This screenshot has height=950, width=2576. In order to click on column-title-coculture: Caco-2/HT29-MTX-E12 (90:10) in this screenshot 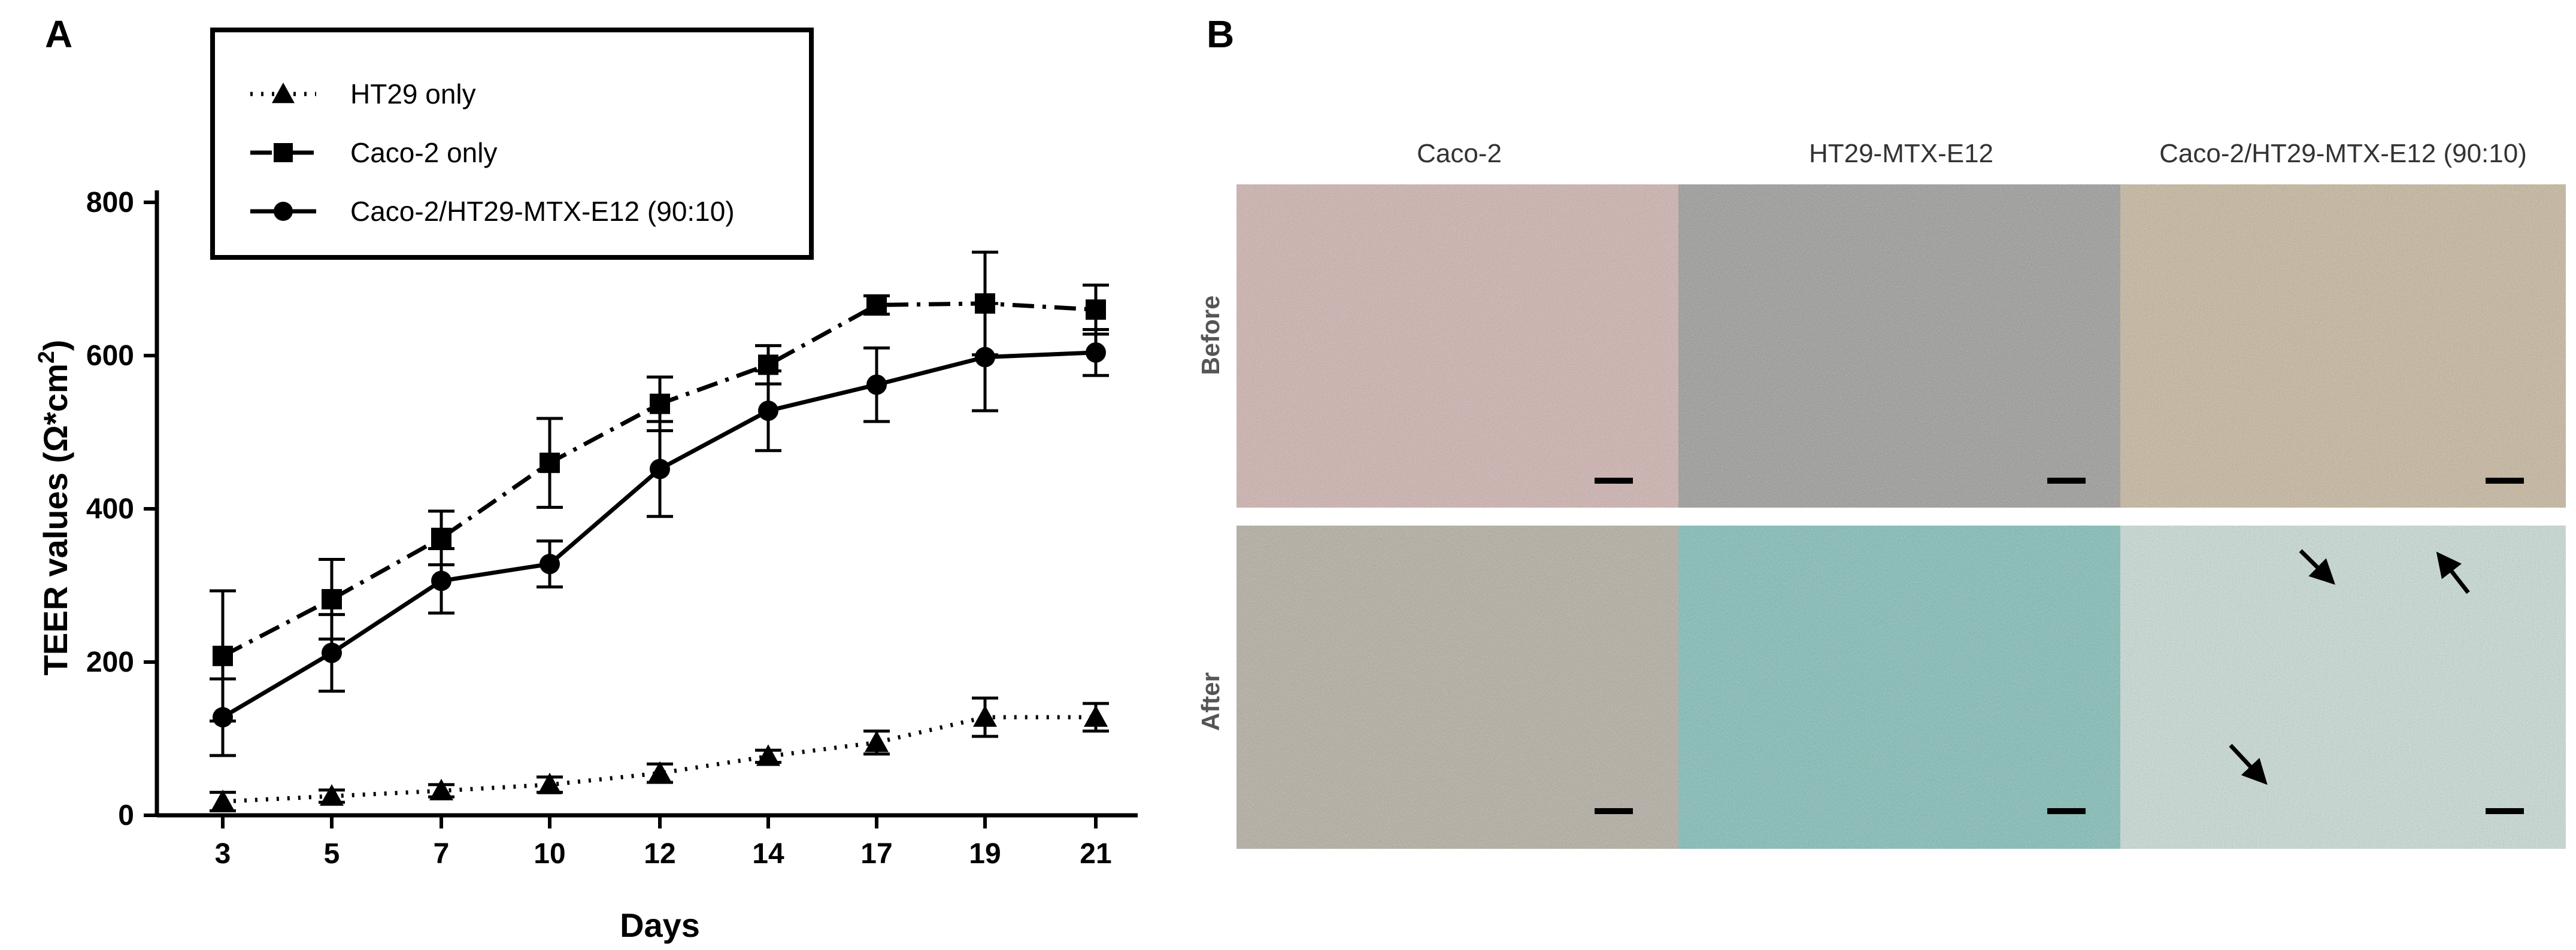, I will do `click(2343, 153)`.